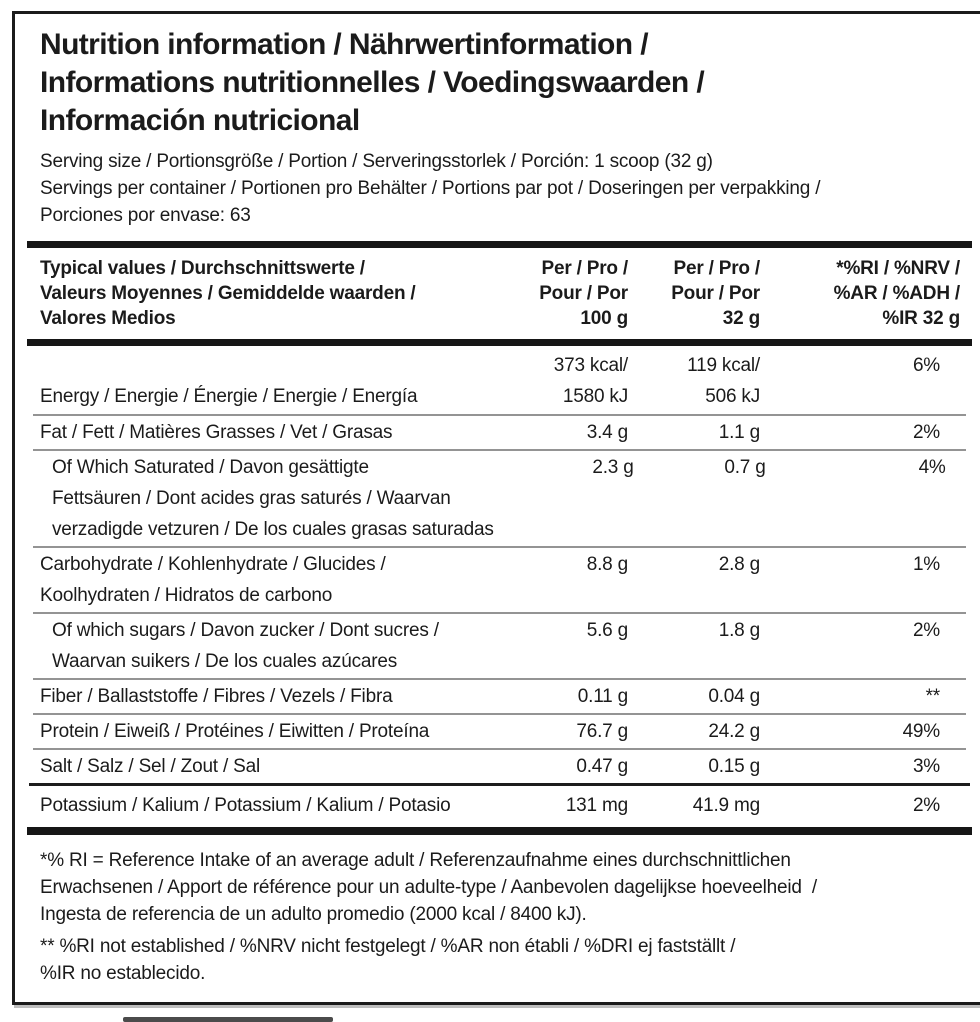 The height and width of the screenshot is (1022, 980). I want to click on value-per-100g: 373 kcal/ 1580 kJ, so click(590, 381).